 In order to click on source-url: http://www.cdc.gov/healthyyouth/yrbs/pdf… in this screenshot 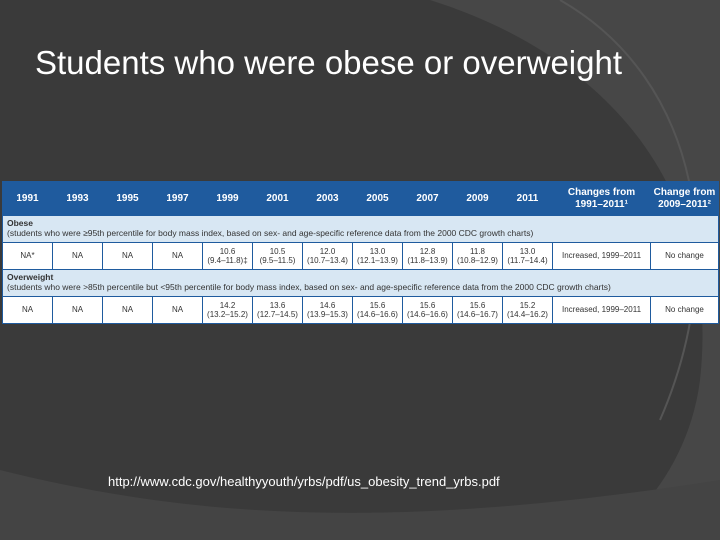, I will do `click(304, 481)`.